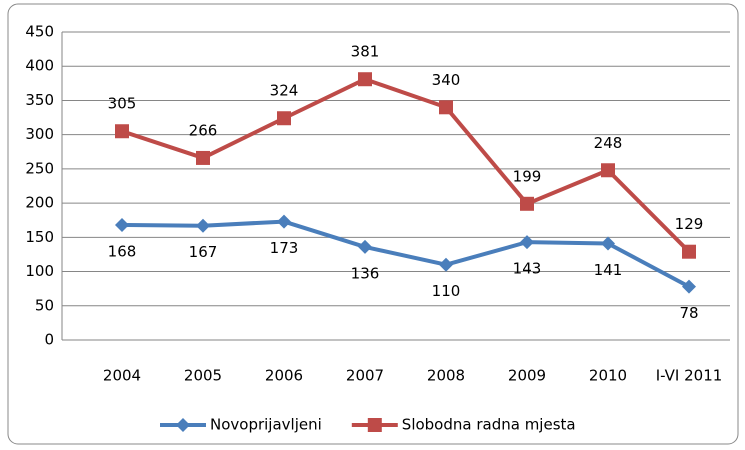  I want to click on x-tick-label: I-VI 2011, so click(689, 376).